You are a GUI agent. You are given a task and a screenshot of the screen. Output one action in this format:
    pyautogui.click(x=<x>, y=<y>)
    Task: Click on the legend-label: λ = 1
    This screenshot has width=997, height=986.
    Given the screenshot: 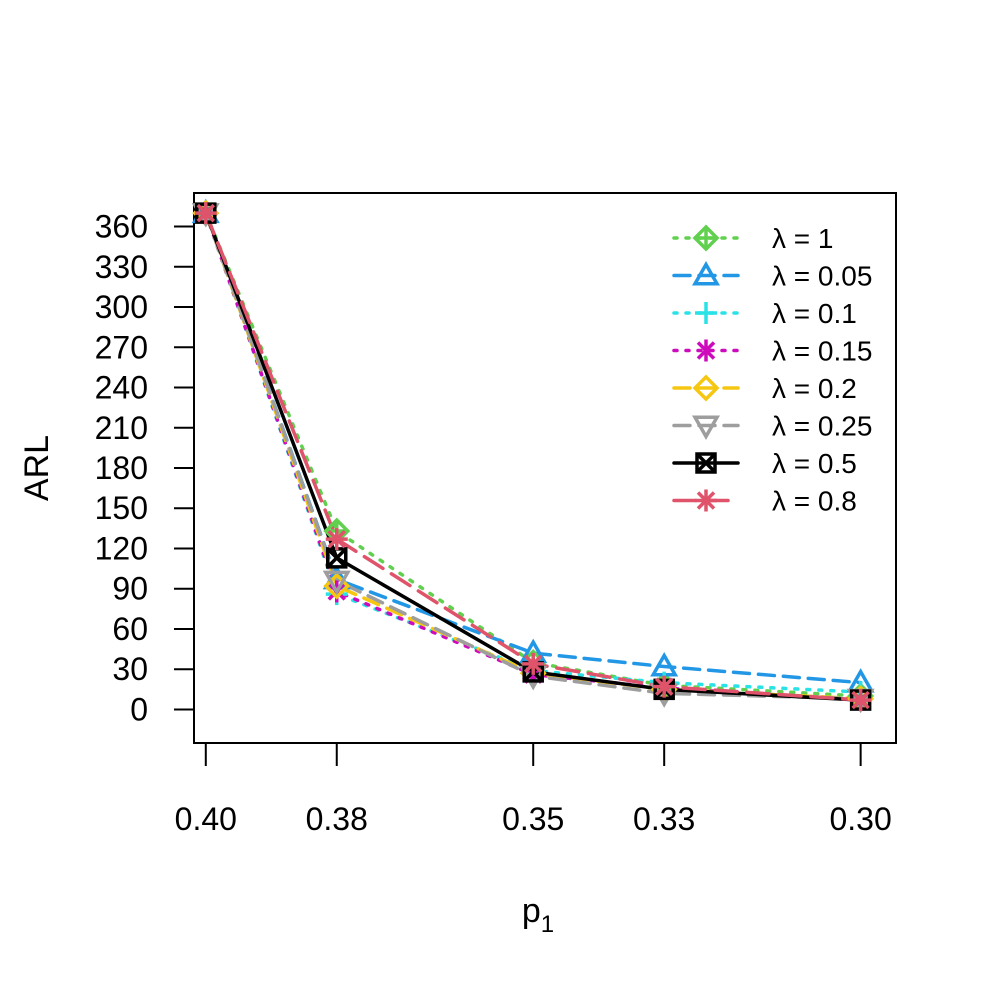 What is the action you would take?
    pyautogui.click(x=802, y=238)
    